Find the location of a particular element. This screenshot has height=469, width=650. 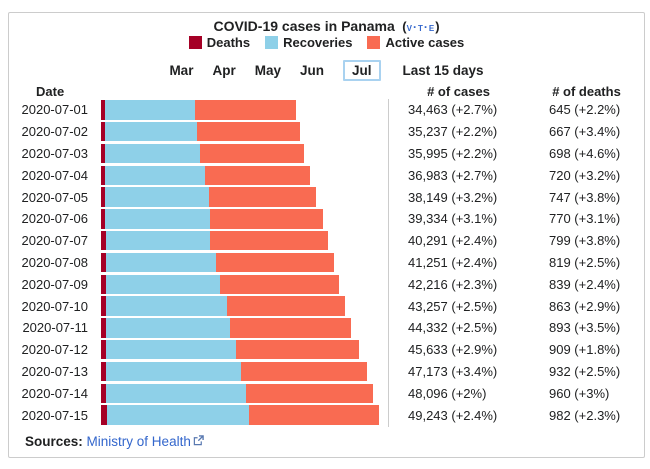

tab-mar: Mar is located at coordinates (181, 70).